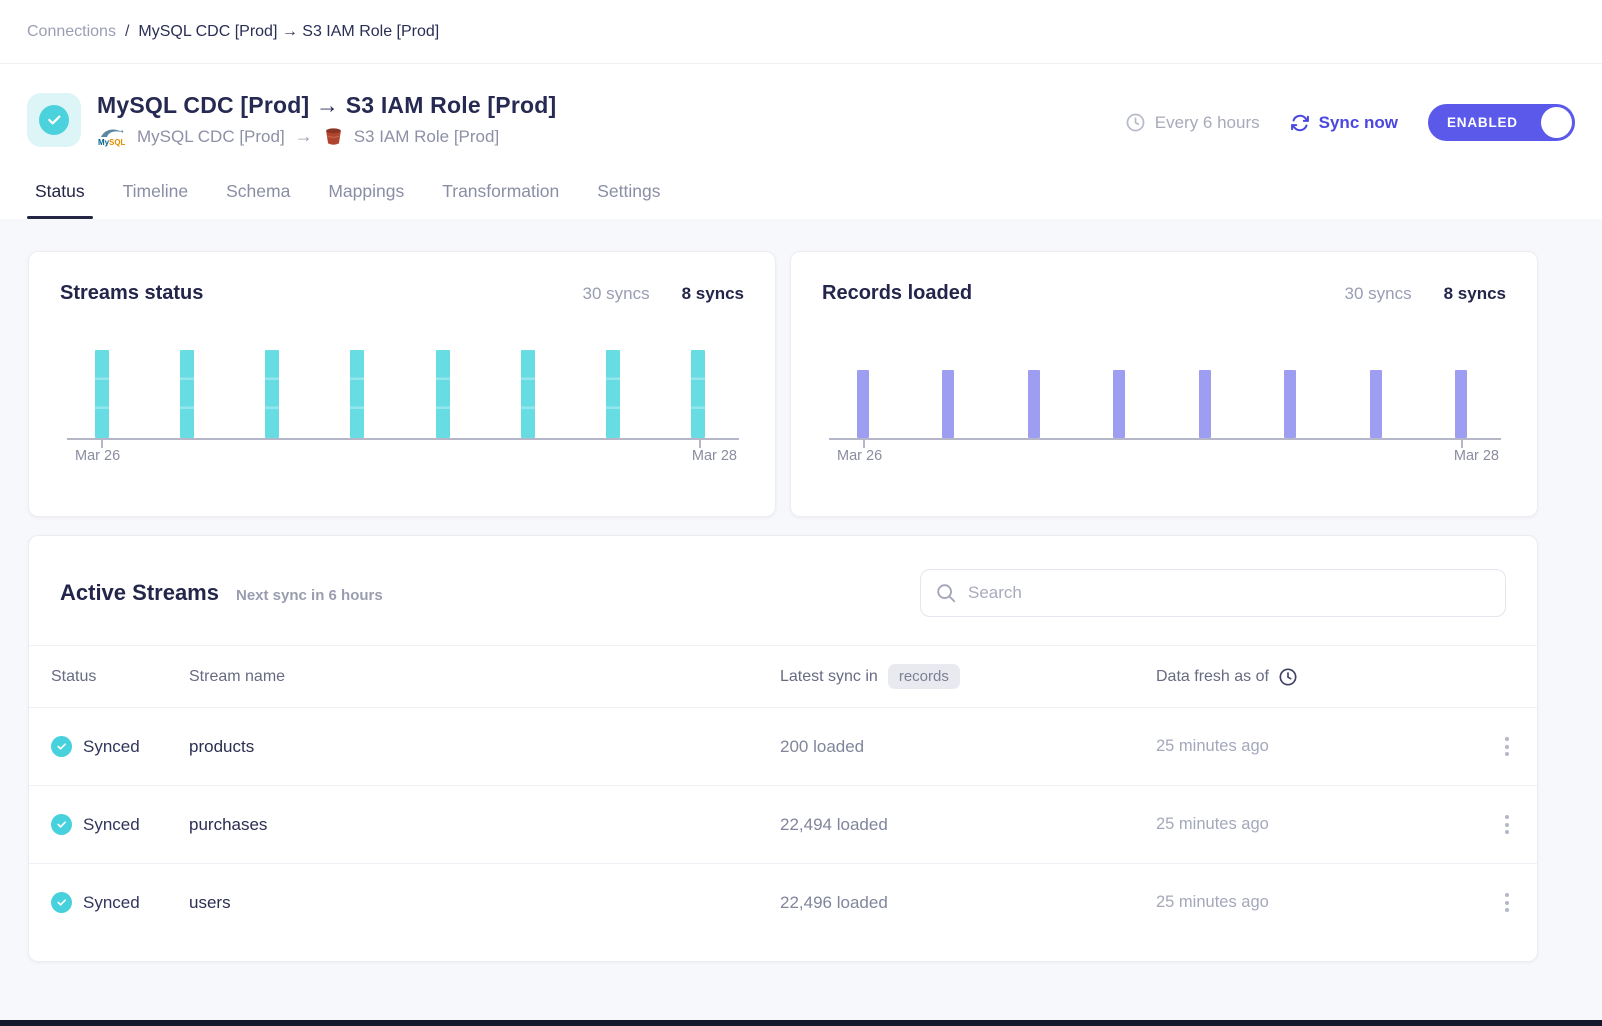  Describe the element at coordinates (60, 200) in the screenshot. I see `tab-status: Status` at that location.